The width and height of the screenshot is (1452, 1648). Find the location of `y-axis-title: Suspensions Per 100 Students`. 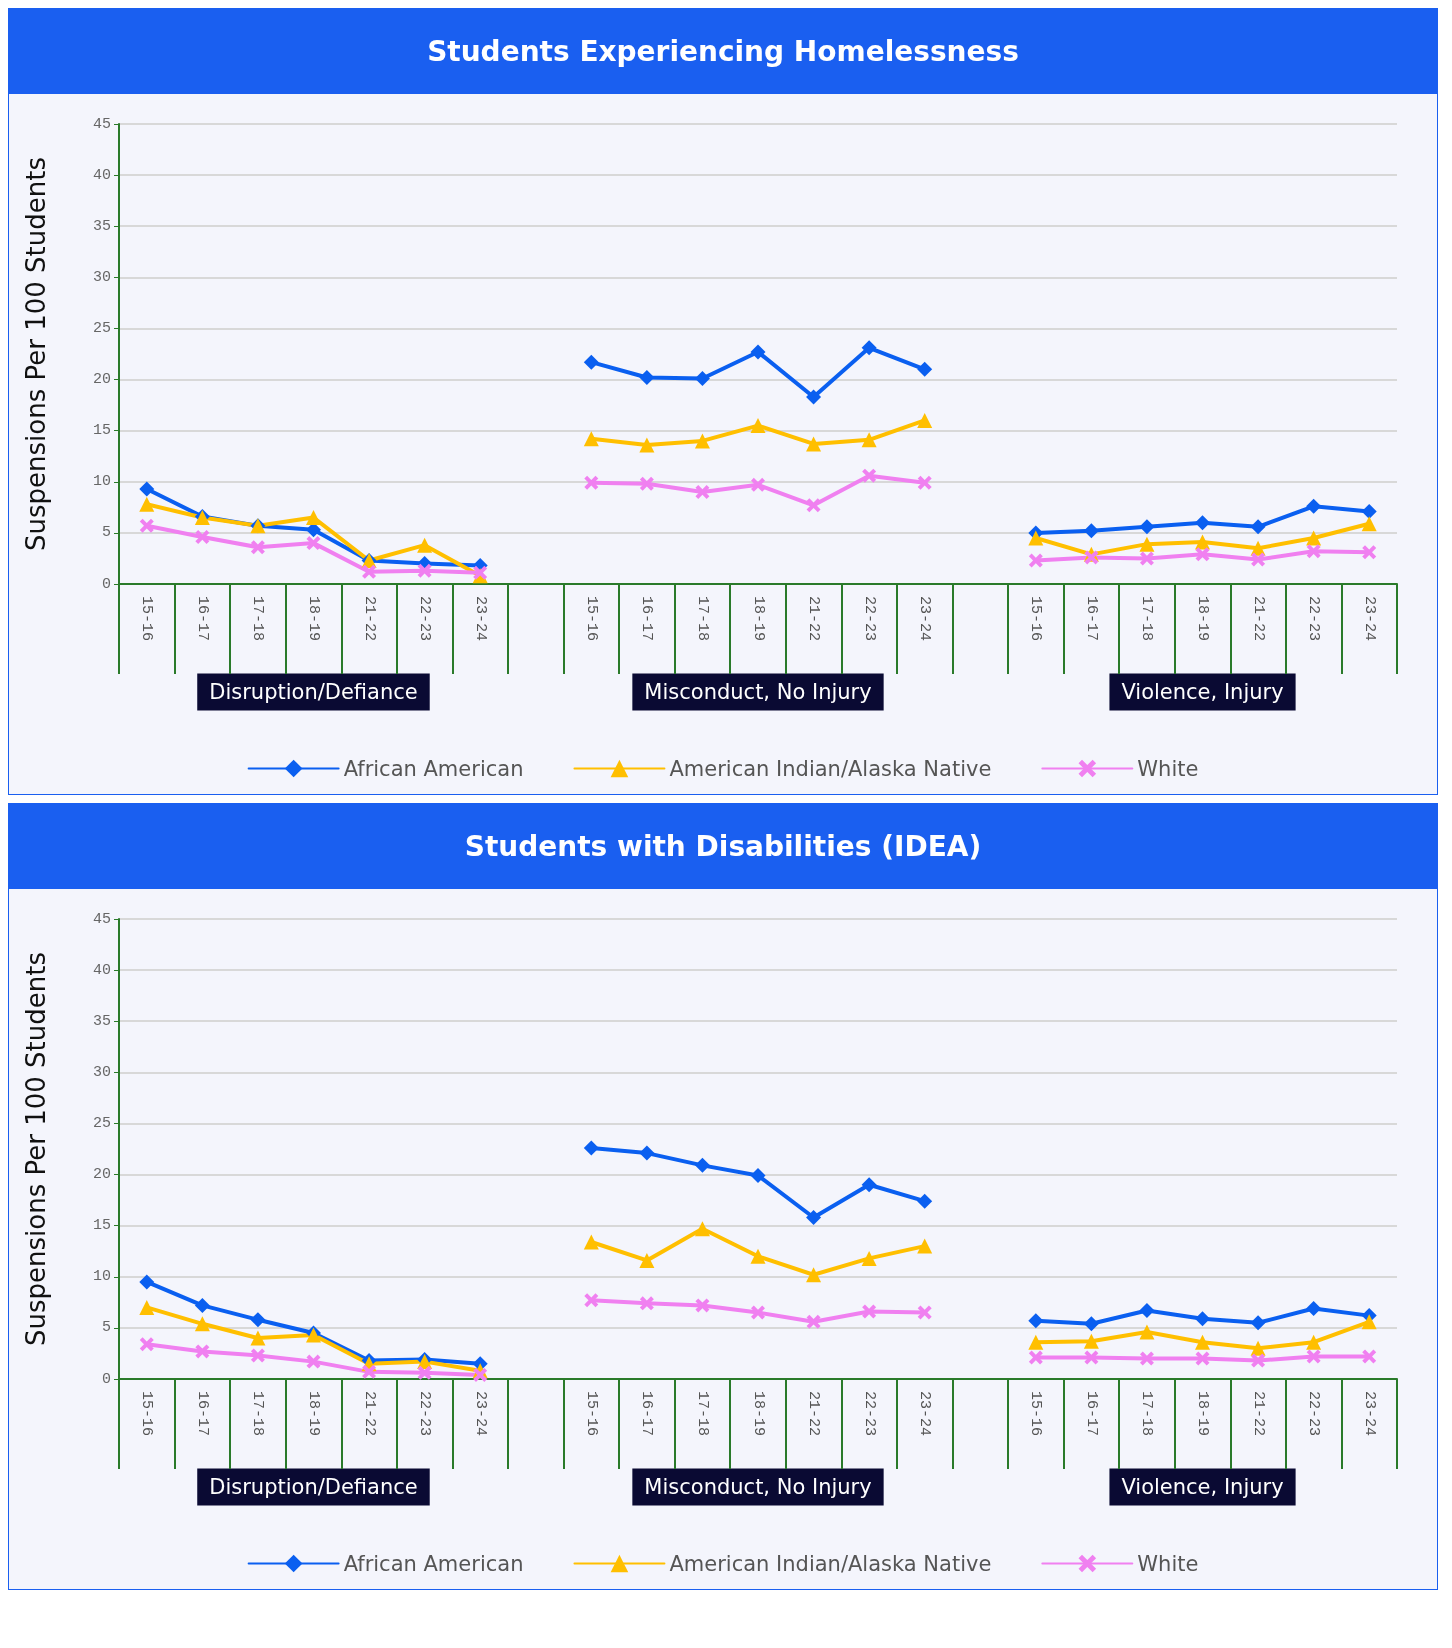

y-axis-title: Suspensions Per 100 Students is located at coordinates (36, 1149).